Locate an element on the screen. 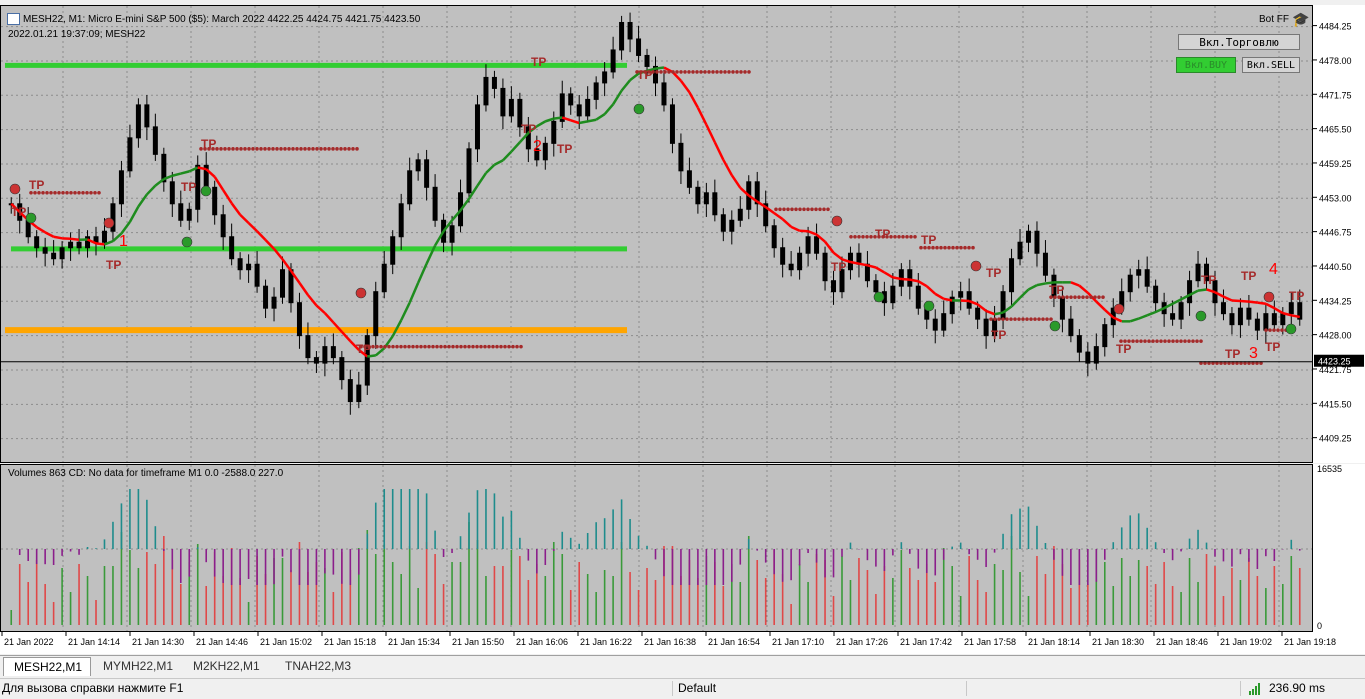 This screenshot has height=699, width=1365. time-tick-label: 21 Jan 2022 is located at coordinates (29, 642).